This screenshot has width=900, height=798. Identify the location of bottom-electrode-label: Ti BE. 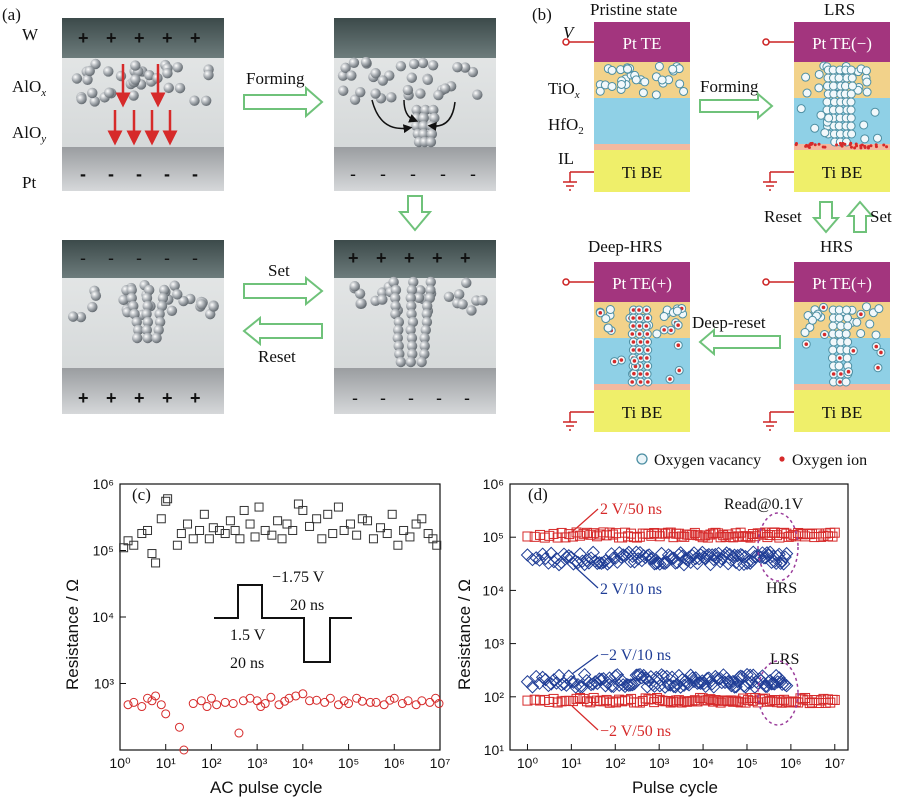
(642, 412).